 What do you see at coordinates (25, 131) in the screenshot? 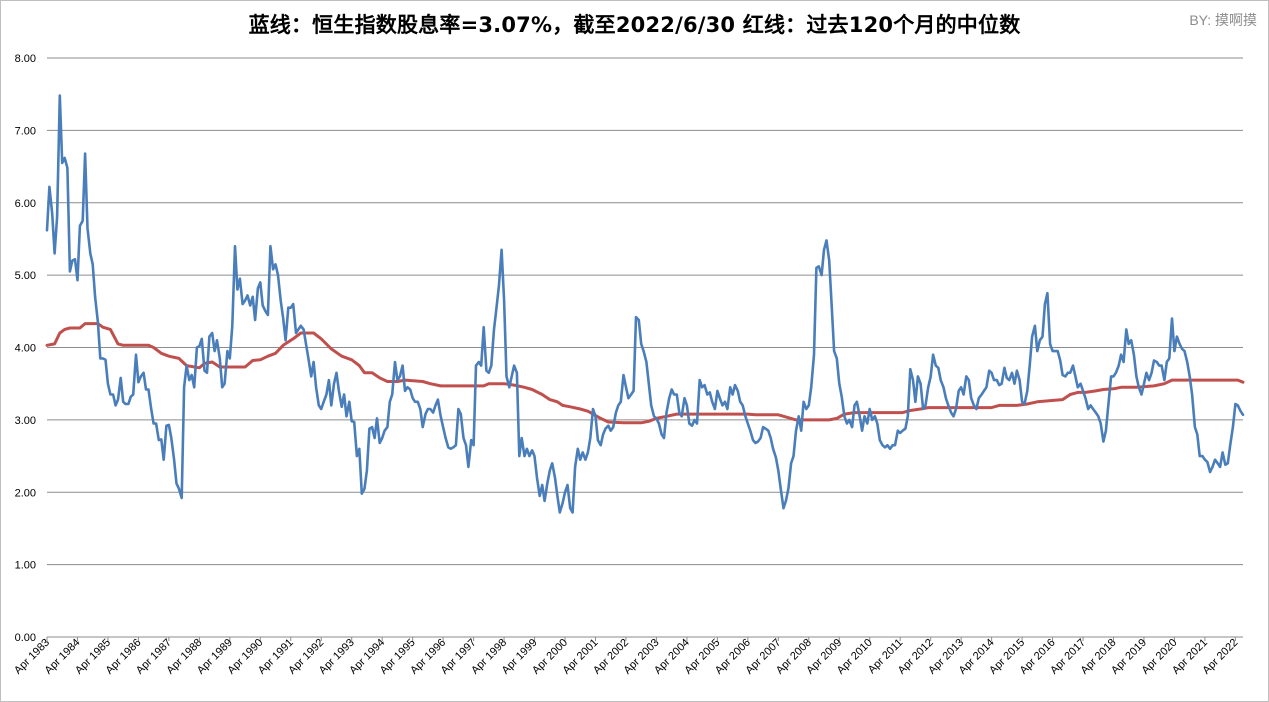
I see `y-tick-label: 7.00` at bounding box center [25, 131].